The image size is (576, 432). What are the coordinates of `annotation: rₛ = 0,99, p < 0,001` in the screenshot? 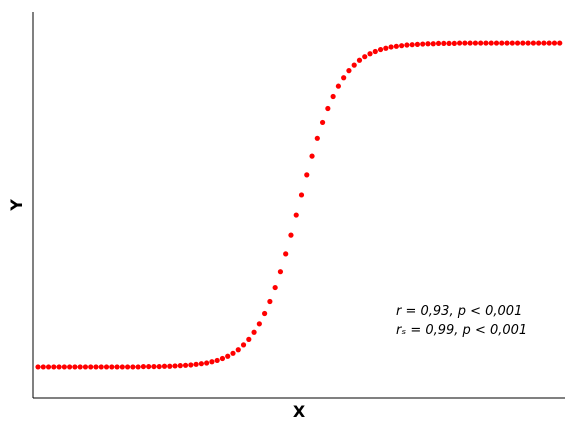 It's located at (461, 330).